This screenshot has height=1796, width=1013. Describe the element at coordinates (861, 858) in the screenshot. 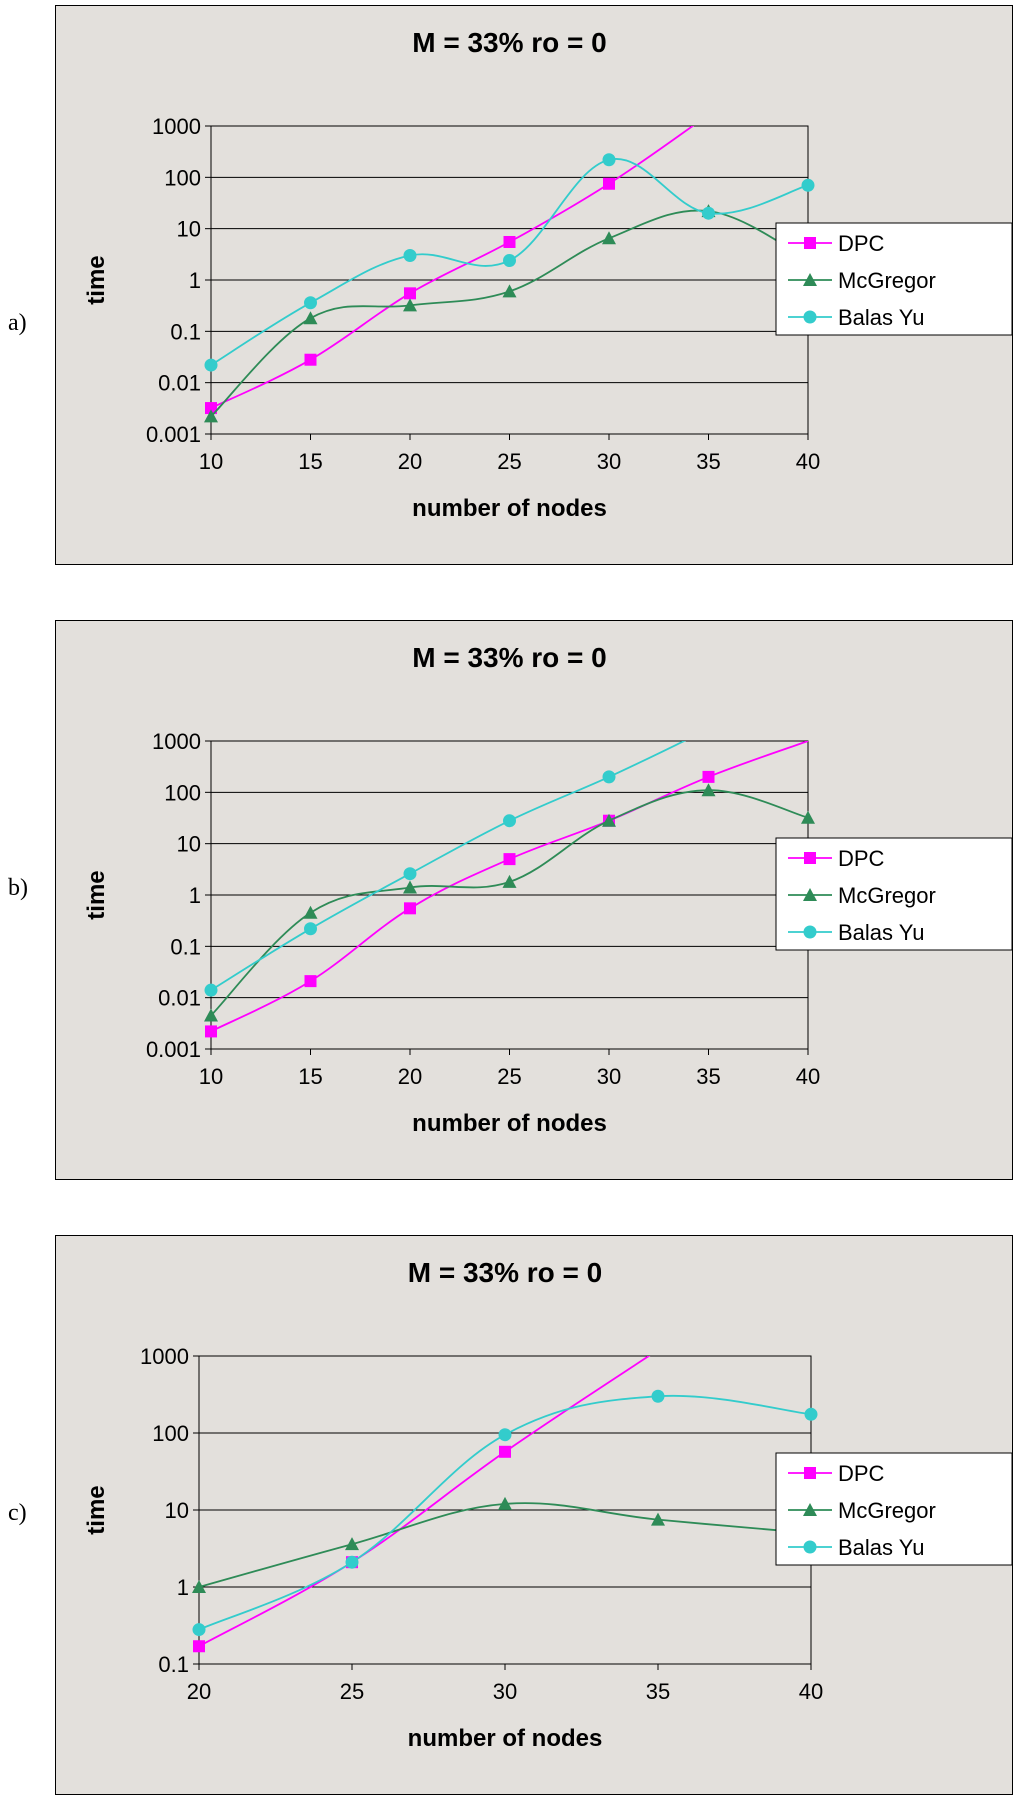

I see `legend-label: DPC` at that location.